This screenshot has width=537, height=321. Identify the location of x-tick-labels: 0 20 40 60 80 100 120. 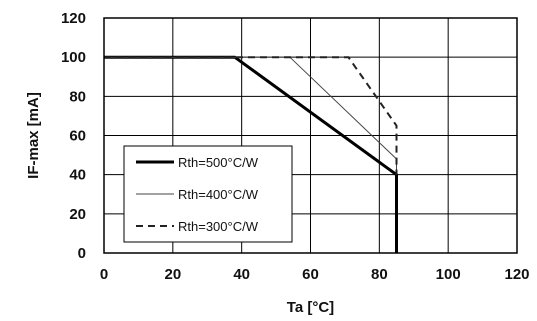
(315, 274).